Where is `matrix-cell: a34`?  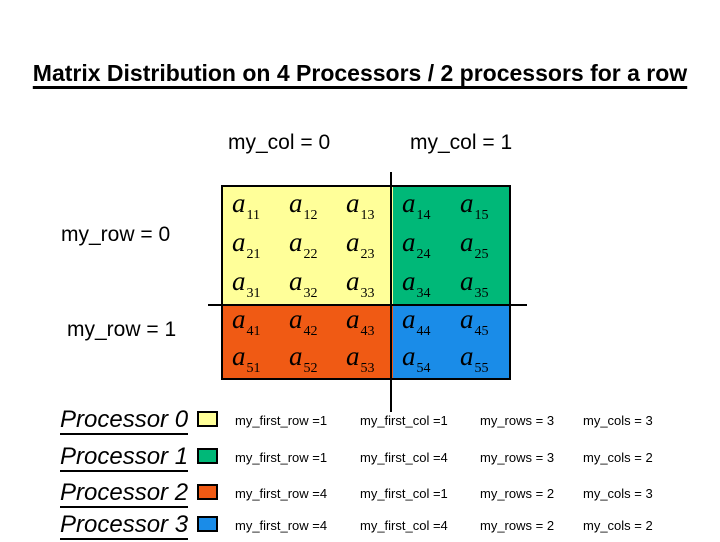
matrix-cell: a34 is located at coordinates (422, 284).